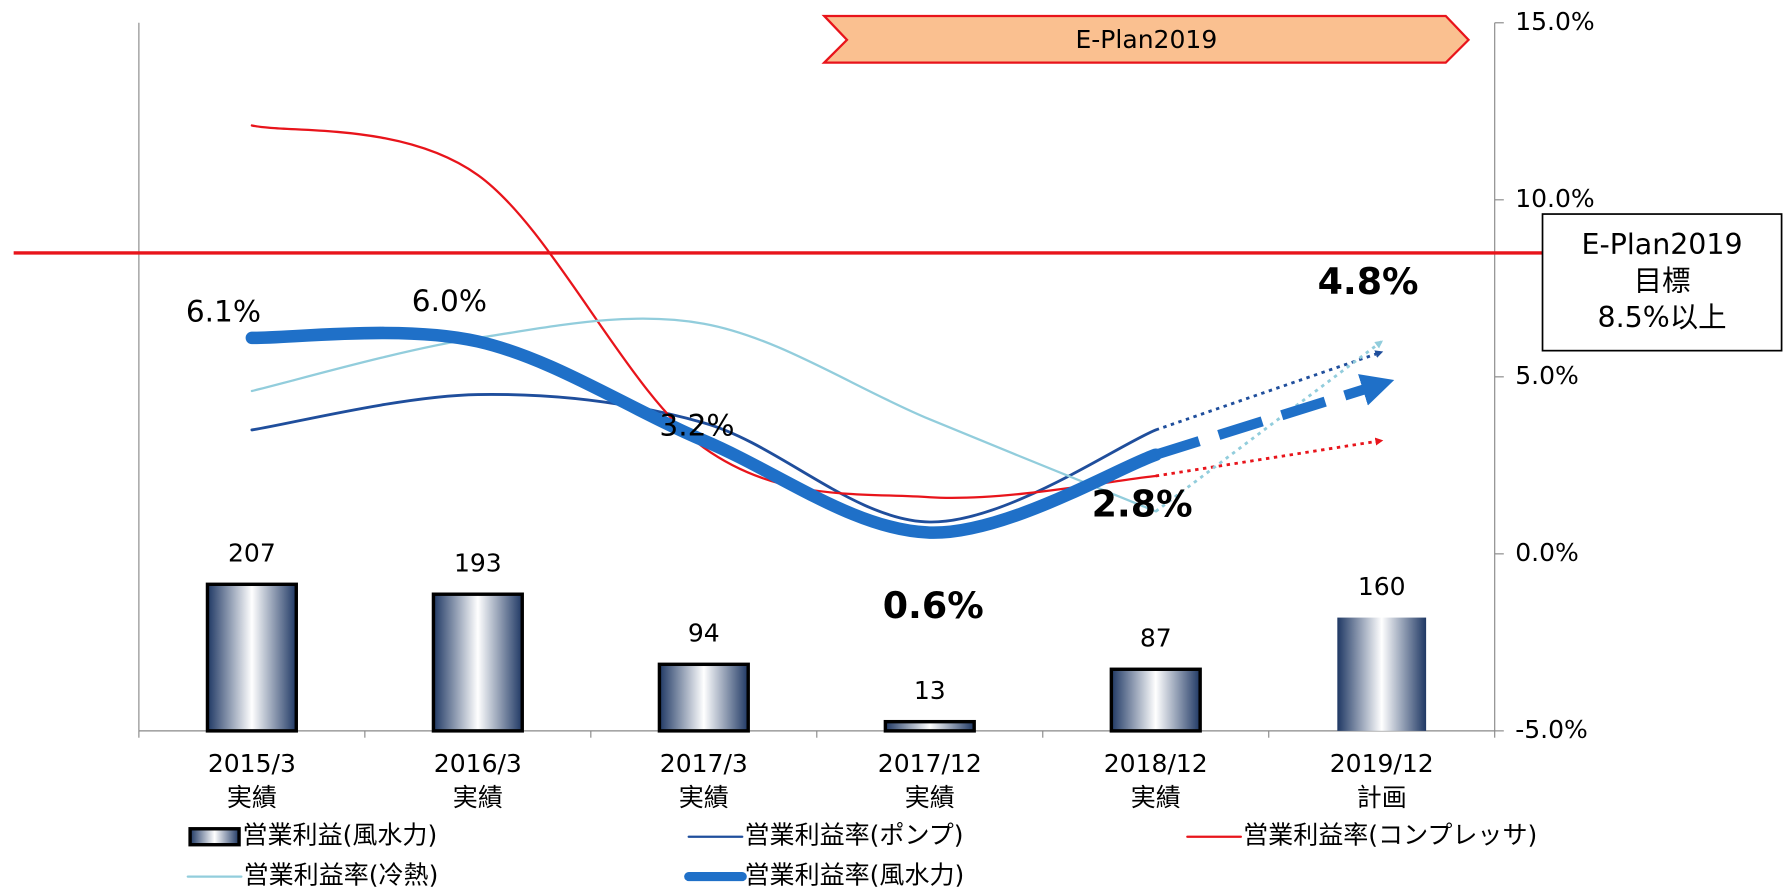 The height and width of the screenshot is (888, 1785). Describe the element at coordinates (1555, 21) in the screenshot. I see `y2-tick-label: 15.0%` at that location.